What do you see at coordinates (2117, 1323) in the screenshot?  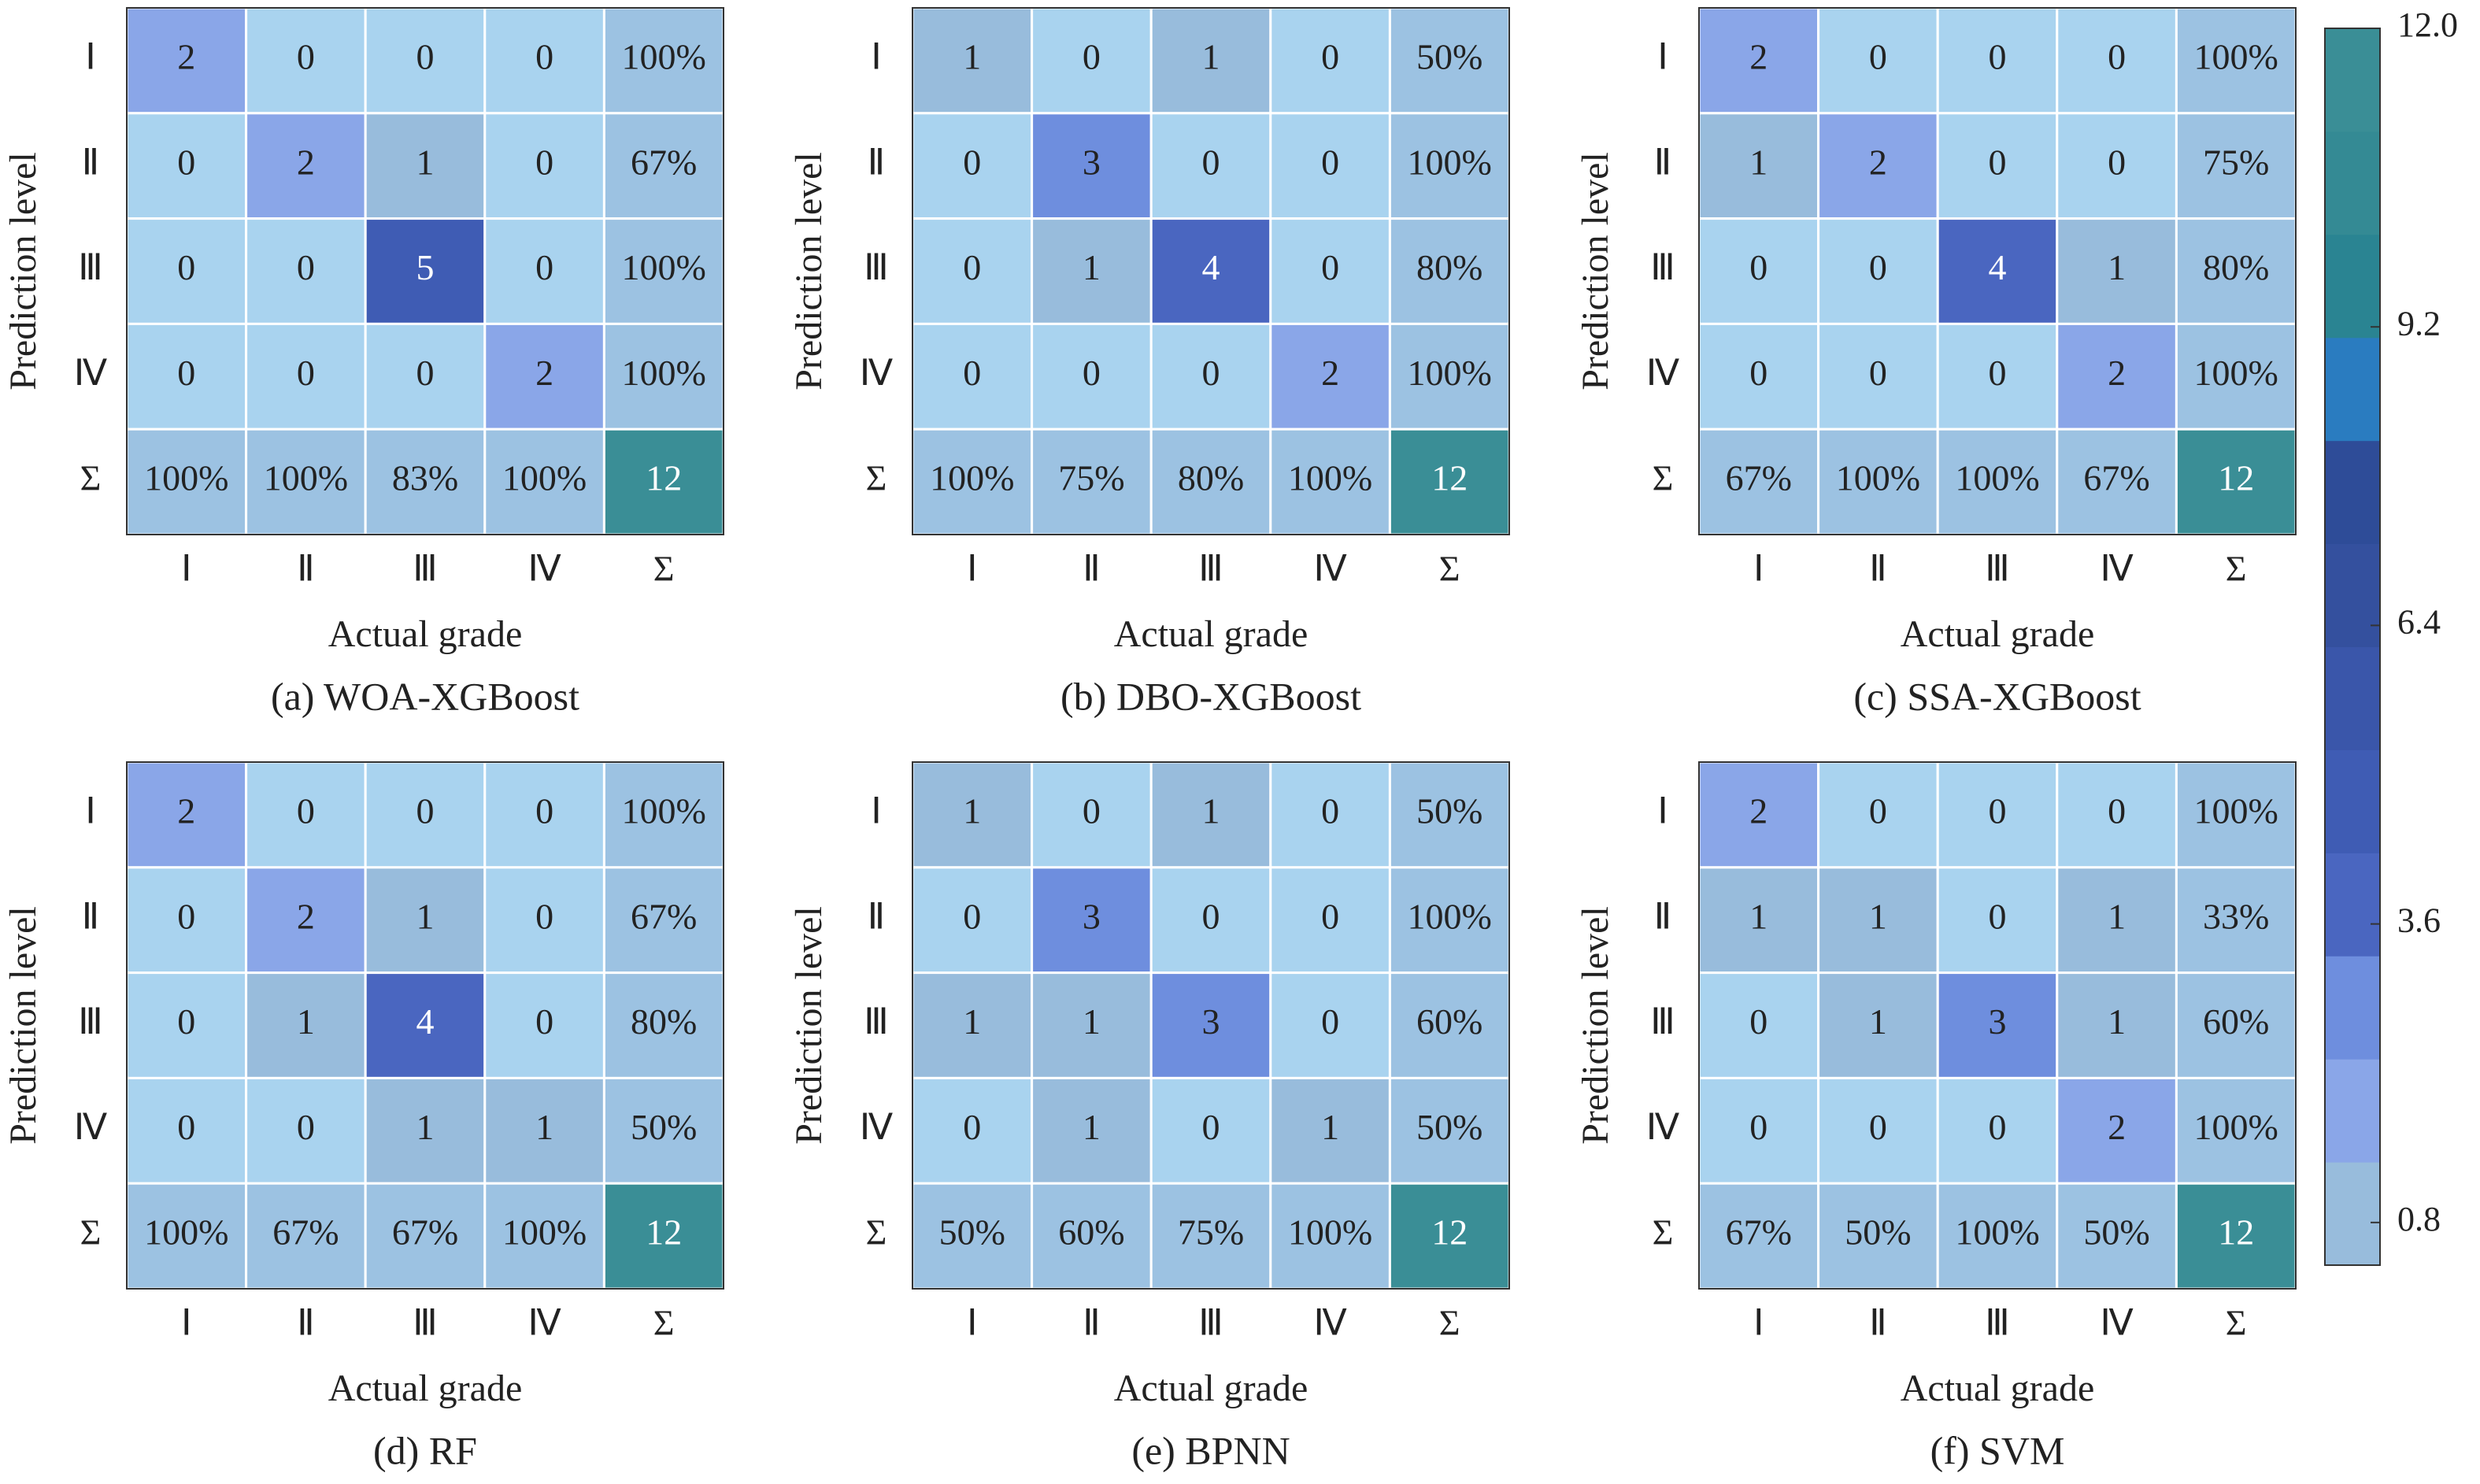 I see `x-tick-label: Ⅳ` at bounding box center [2117, 1323].